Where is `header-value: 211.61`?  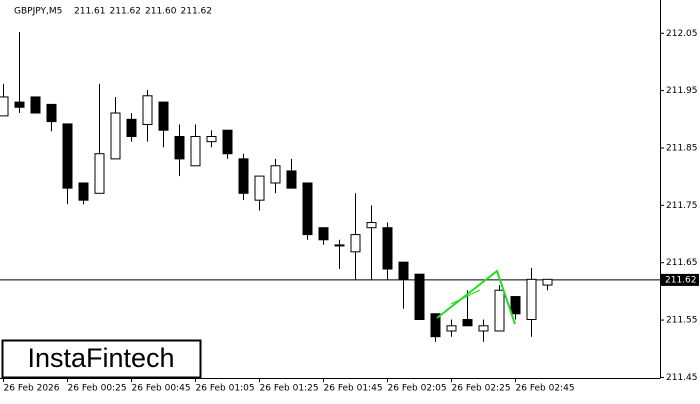 header-value: 211.61 is located at coordinates (90, 12).